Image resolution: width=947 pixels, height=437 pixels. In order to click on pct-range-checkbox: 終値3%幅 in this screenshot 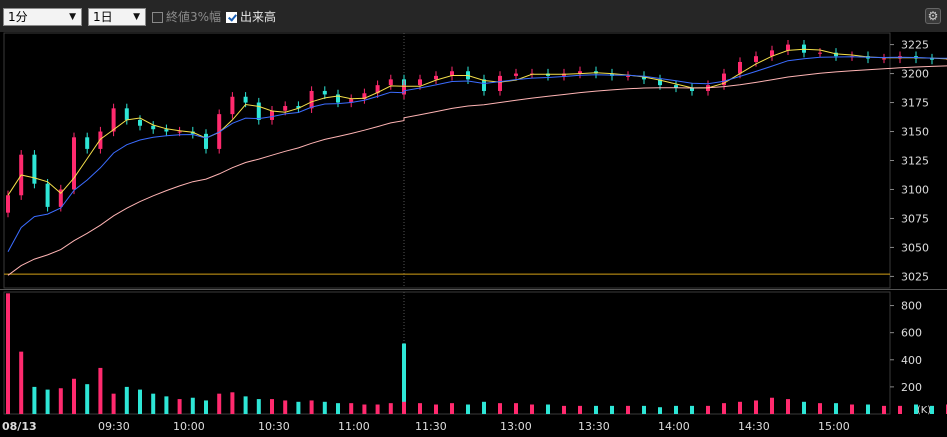, I will do `click(186, 17)`.